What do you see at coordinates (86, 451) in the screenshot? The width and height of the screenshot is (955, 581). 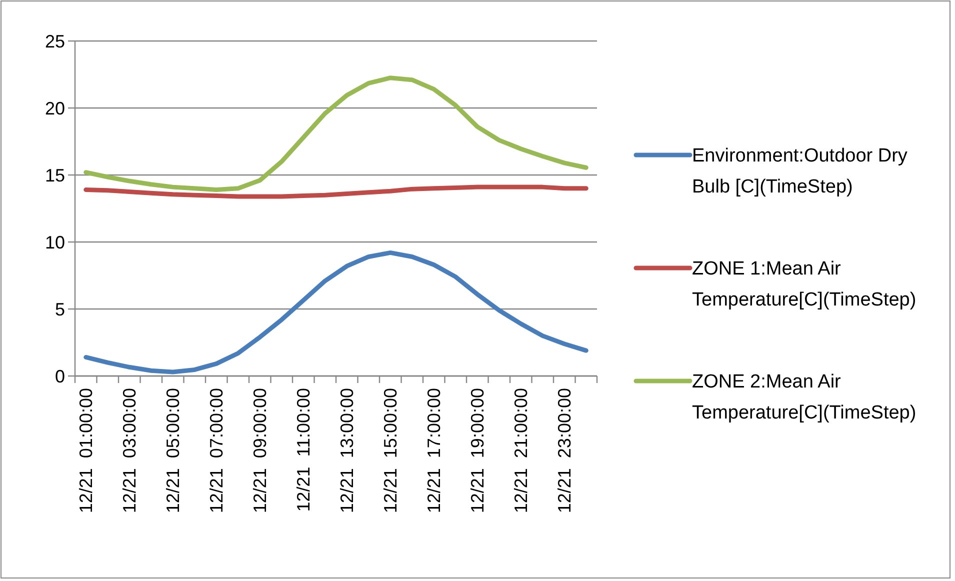 I see `x-tick-label: 12/21 01:00:00` at bounding box center [86, 451].